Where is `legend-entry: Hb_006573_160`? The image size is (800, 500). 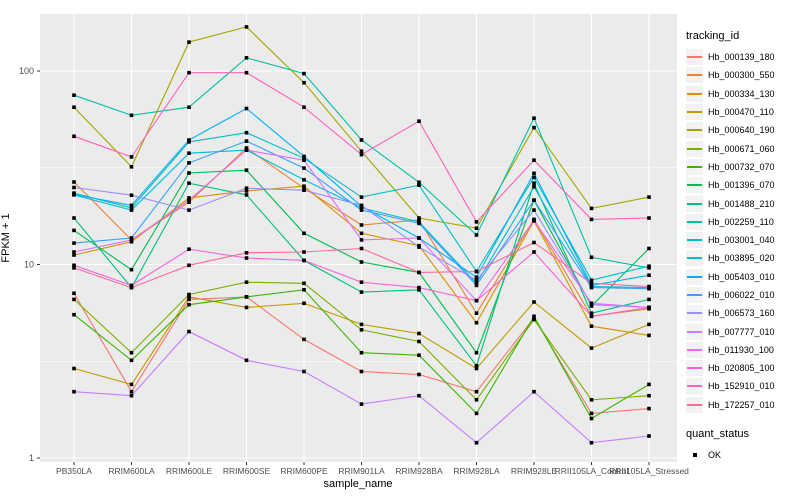 legend-entry: Hb_006573_160 is located at coordinates (742, 313).